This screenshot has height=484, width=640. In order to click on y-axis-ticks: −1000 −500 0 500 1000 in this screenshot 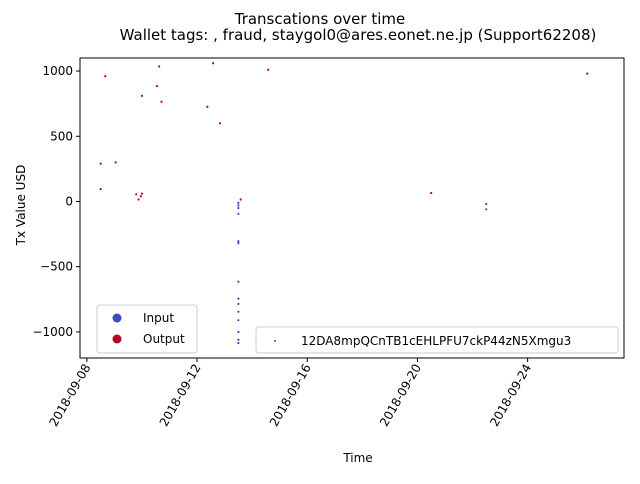, I will do `click(56, 201)`.